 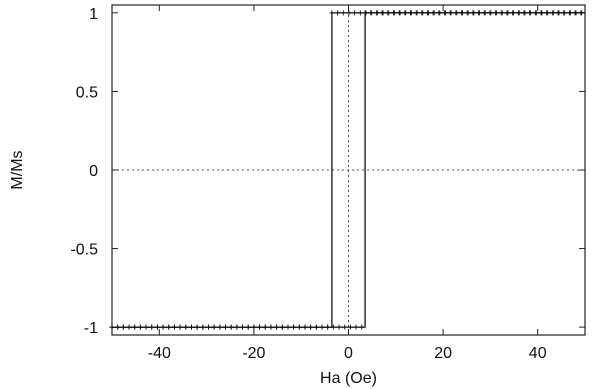 What do you see at coordinates (253, 353) in the screenshot?
I see `x-tick-label: -20` at bounding box center [253, 353].